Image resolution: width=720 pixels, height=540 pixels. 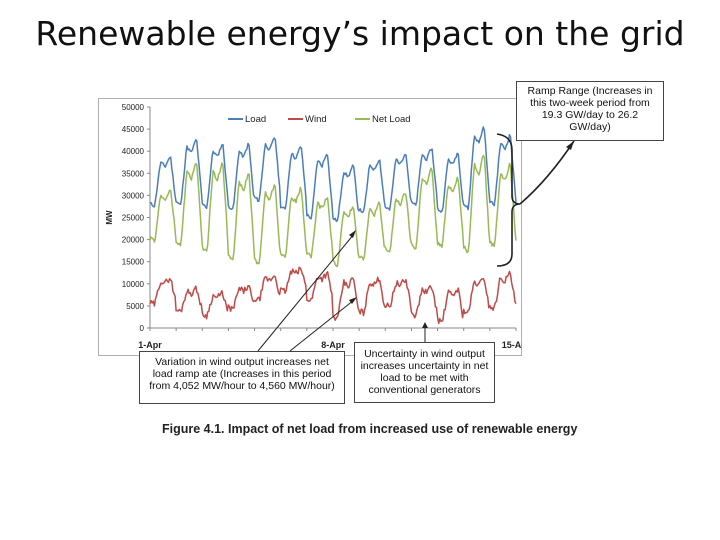 I want to click on slide-title: Renewable energy’s impact on the grid, so click(x=360, y=33).